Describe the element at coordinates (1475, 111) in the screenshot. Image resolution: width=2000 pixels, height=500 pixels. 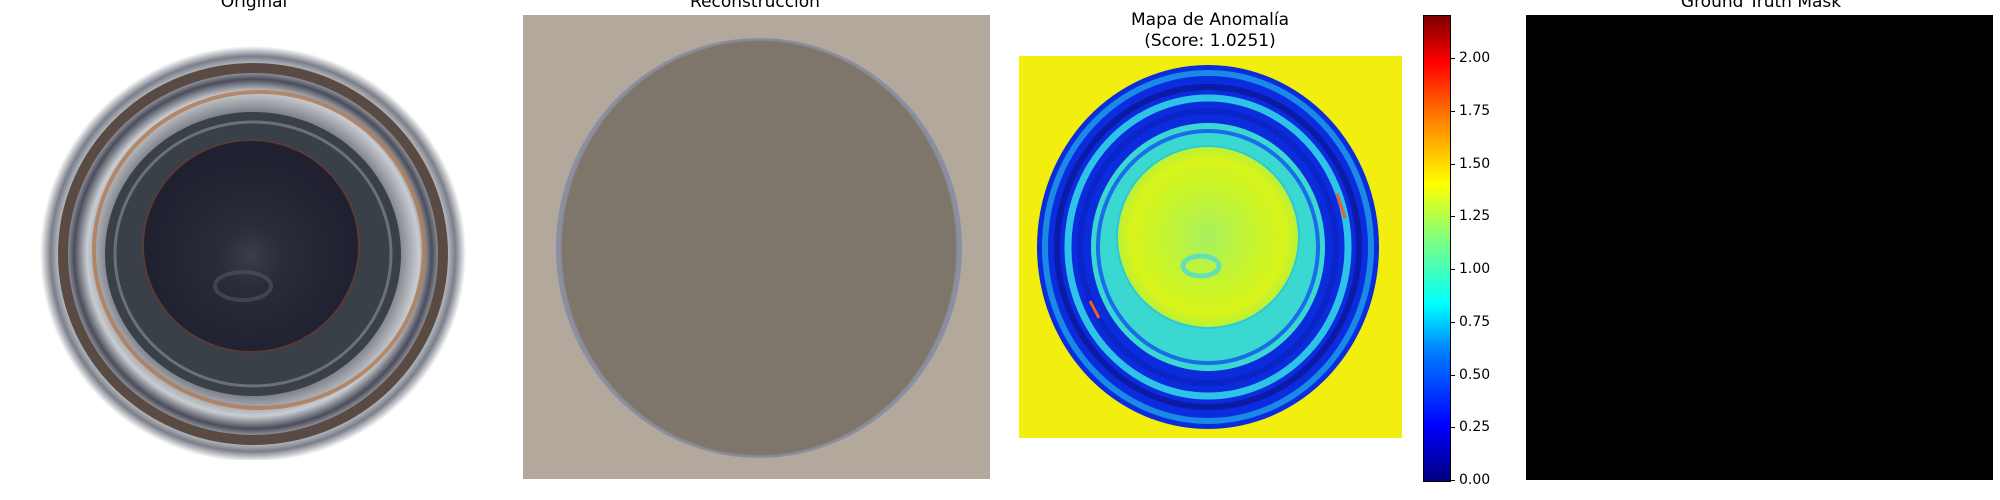
I see `colorbar-tick-label: 1.75` at that location.